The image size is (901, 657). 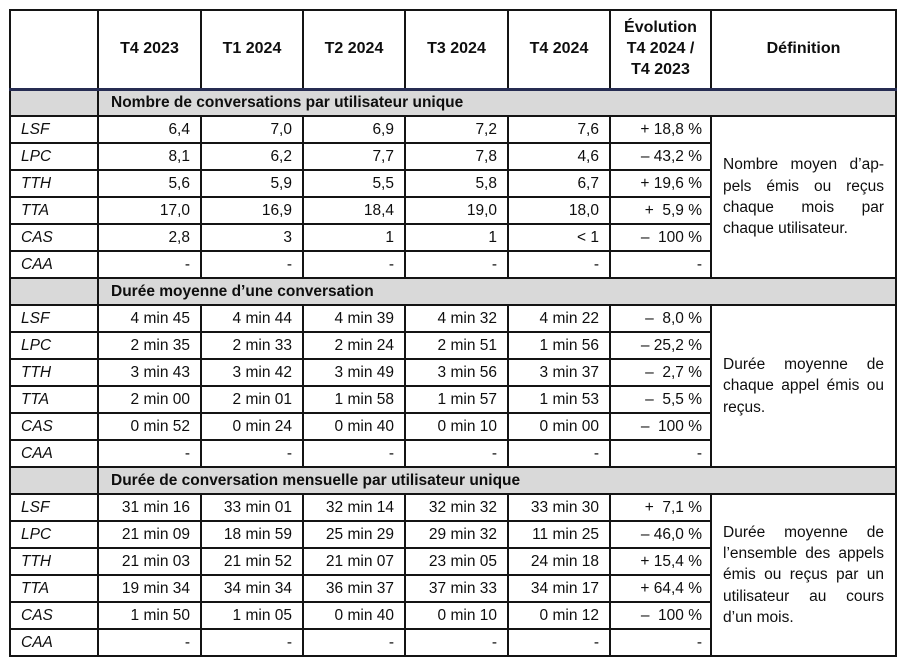 What do you see at coordinates (149, 318) in the screenshot?
I see `value-cell: 4 min 45` at bounding box center [149, 318].